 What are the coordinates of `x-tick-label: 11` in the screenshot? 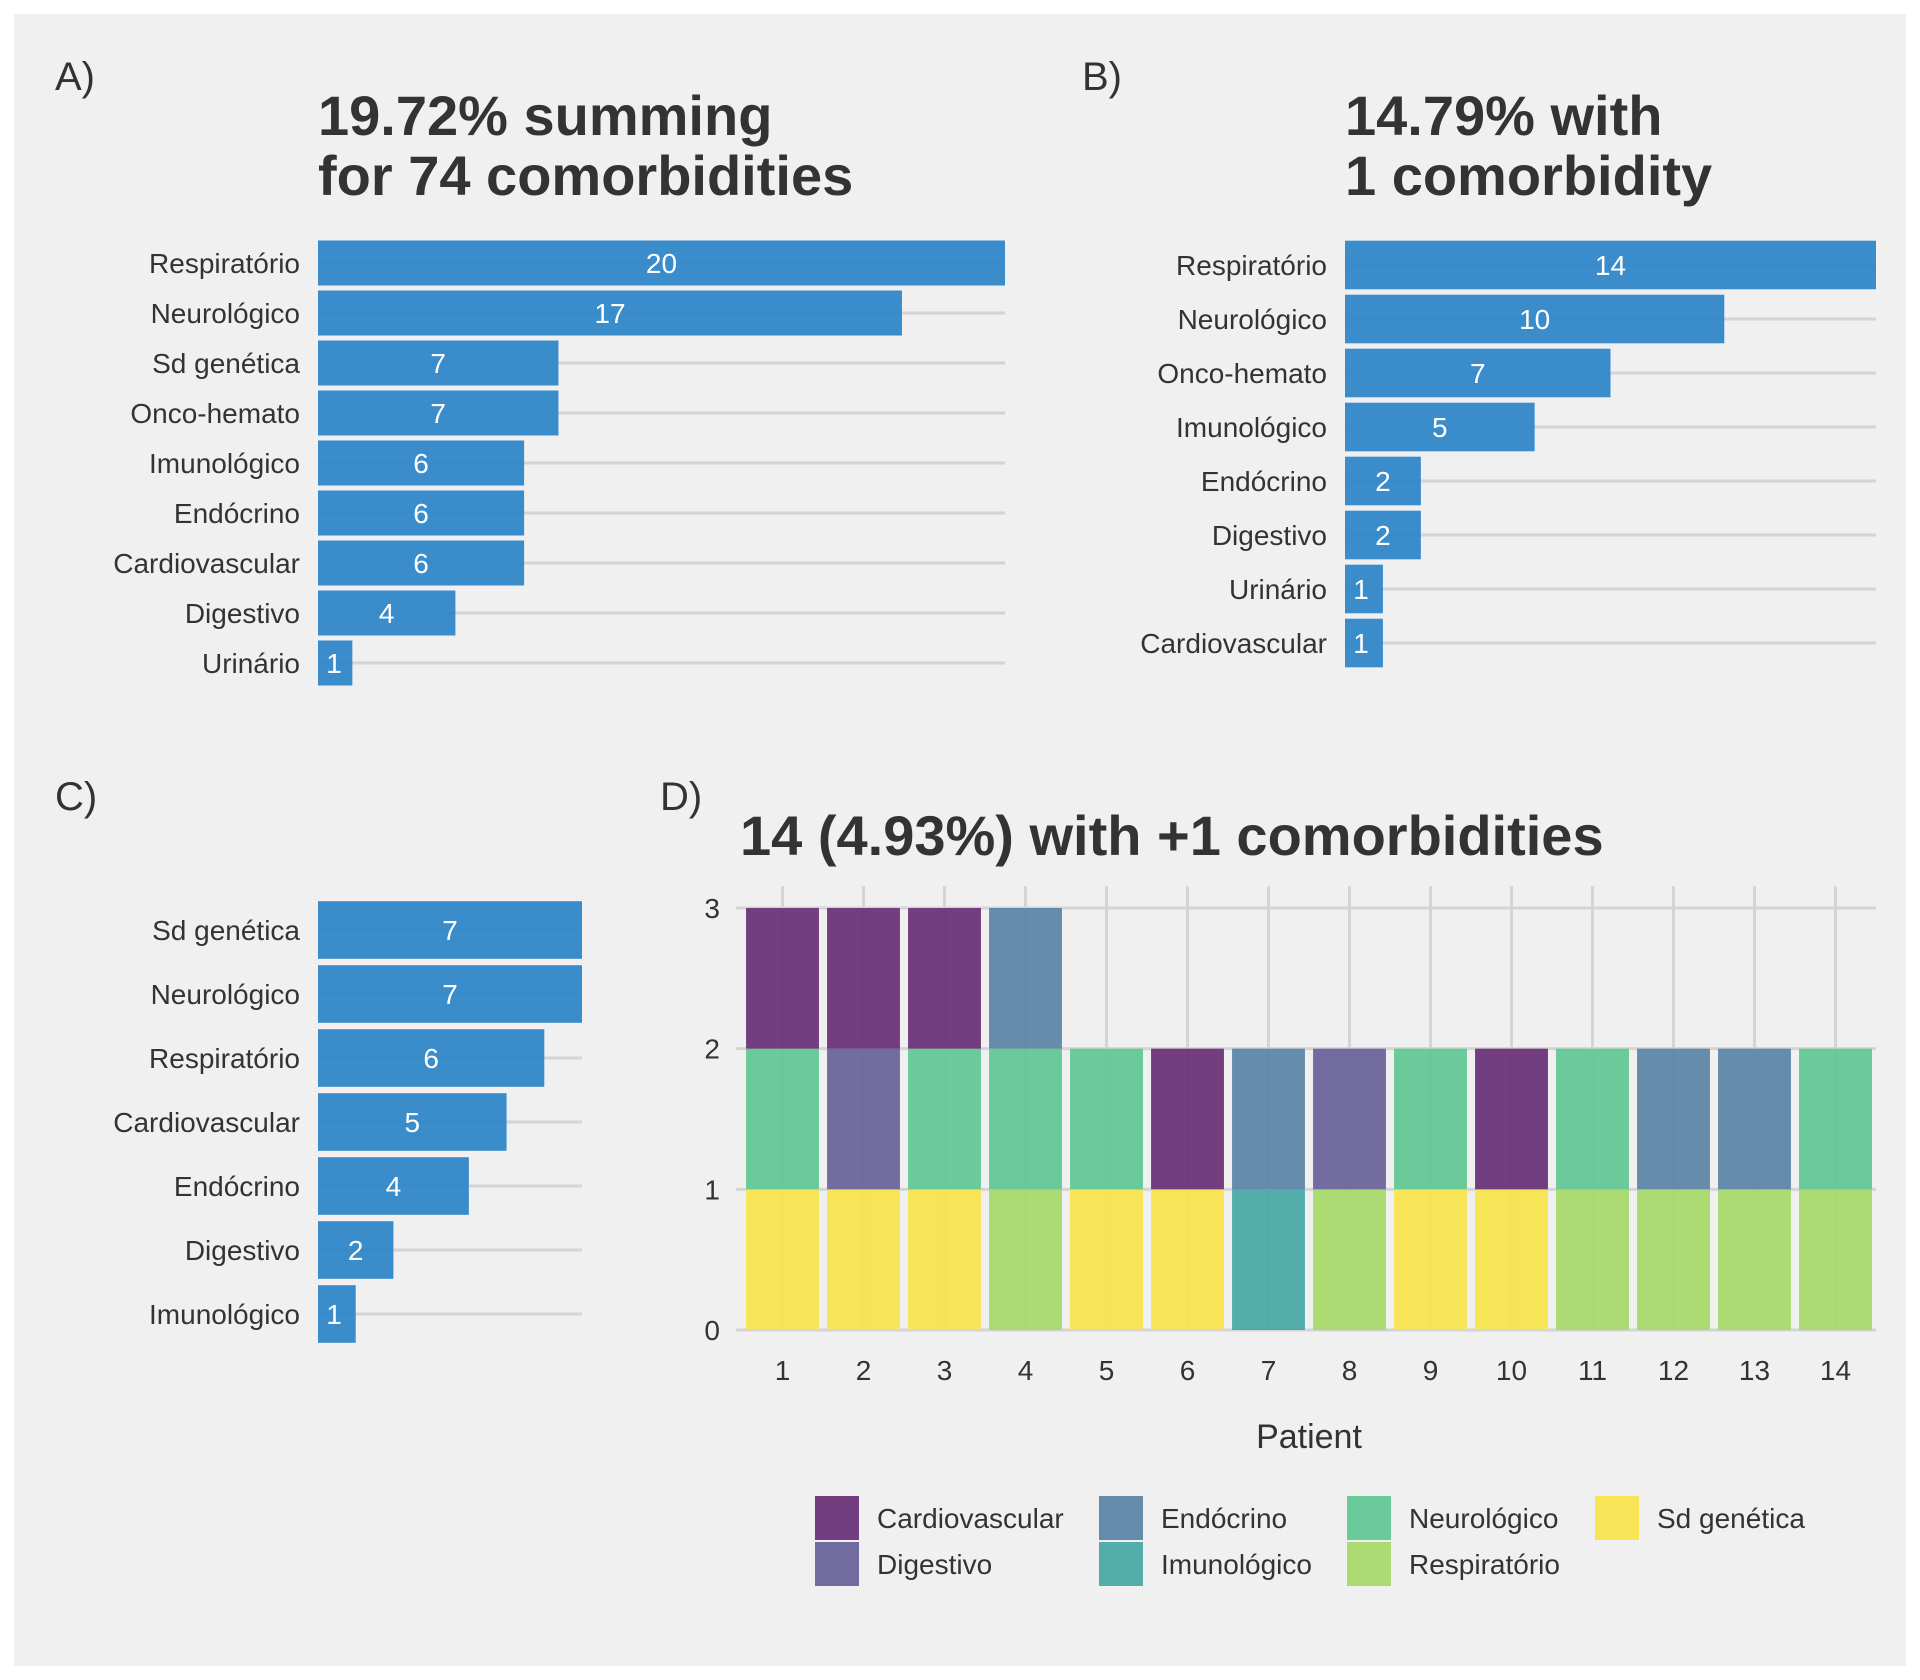 It's located at (1592, 1370).